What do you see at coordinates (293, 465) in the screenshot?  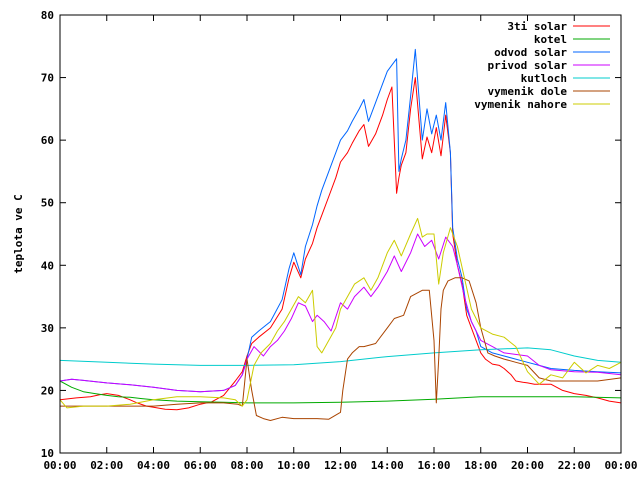 I see `x-tick-label: 10:00` at bounding box center [293, 465].